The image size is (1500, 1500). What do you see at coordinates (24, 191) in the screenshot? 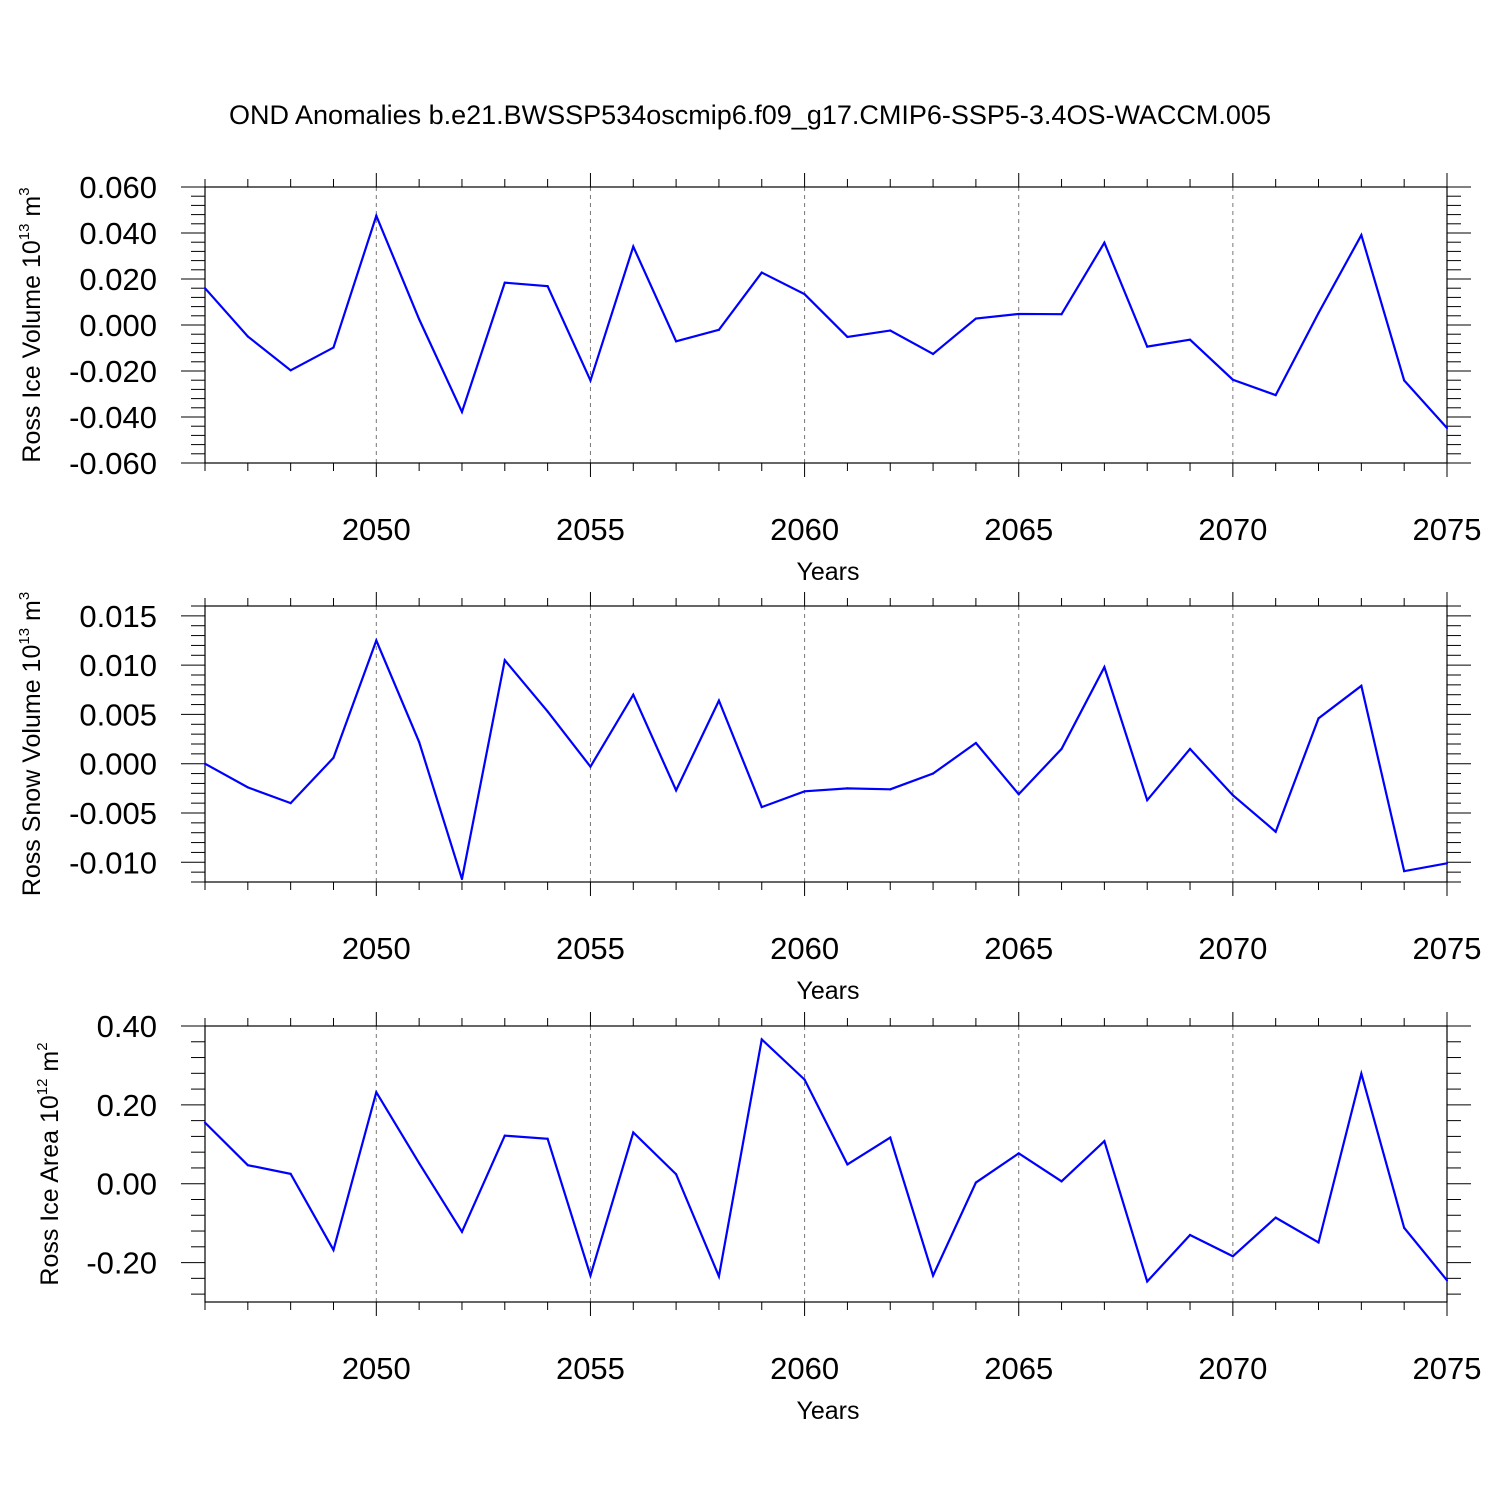
I see `y-axis-label-superscript: 3` at bounding box center [24, 191].